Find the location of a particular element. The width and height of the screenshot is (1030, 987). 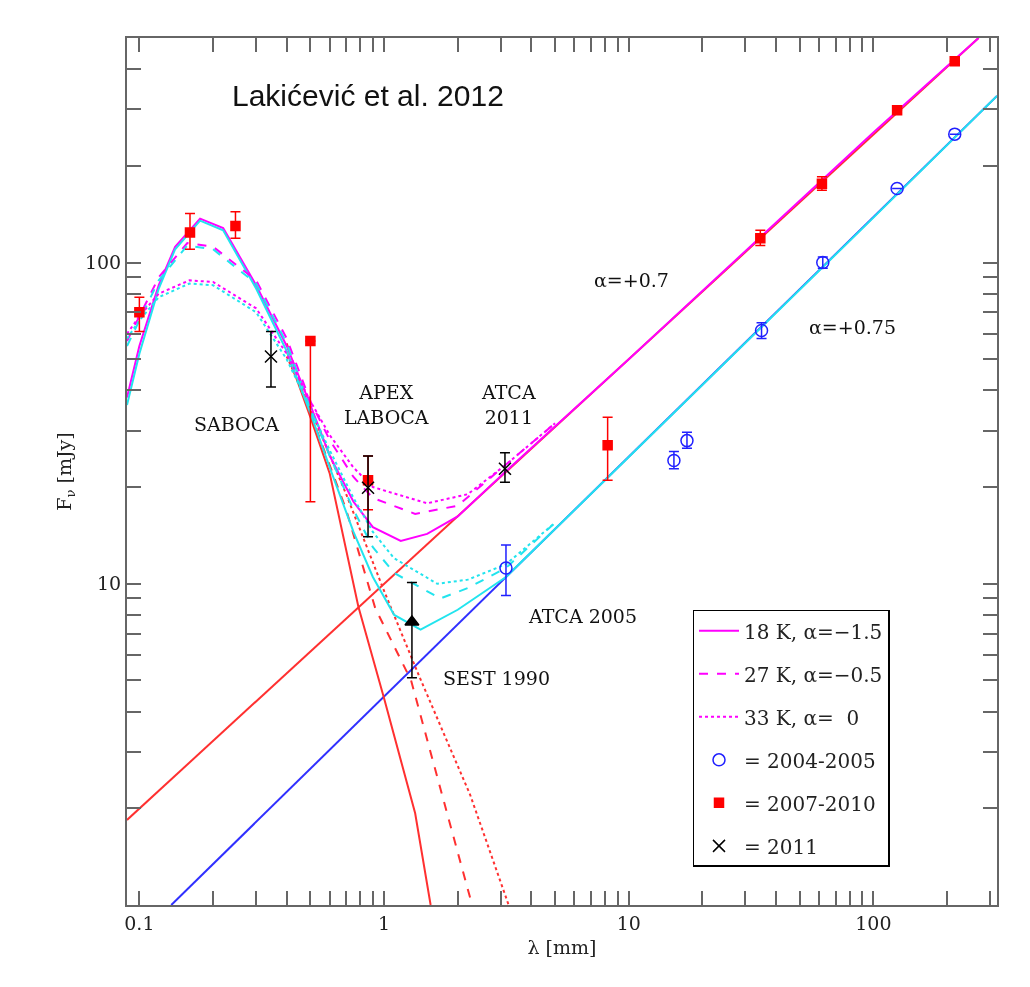

annotation: Lakićević et al. 2012 is located at coordinates (368, 95).